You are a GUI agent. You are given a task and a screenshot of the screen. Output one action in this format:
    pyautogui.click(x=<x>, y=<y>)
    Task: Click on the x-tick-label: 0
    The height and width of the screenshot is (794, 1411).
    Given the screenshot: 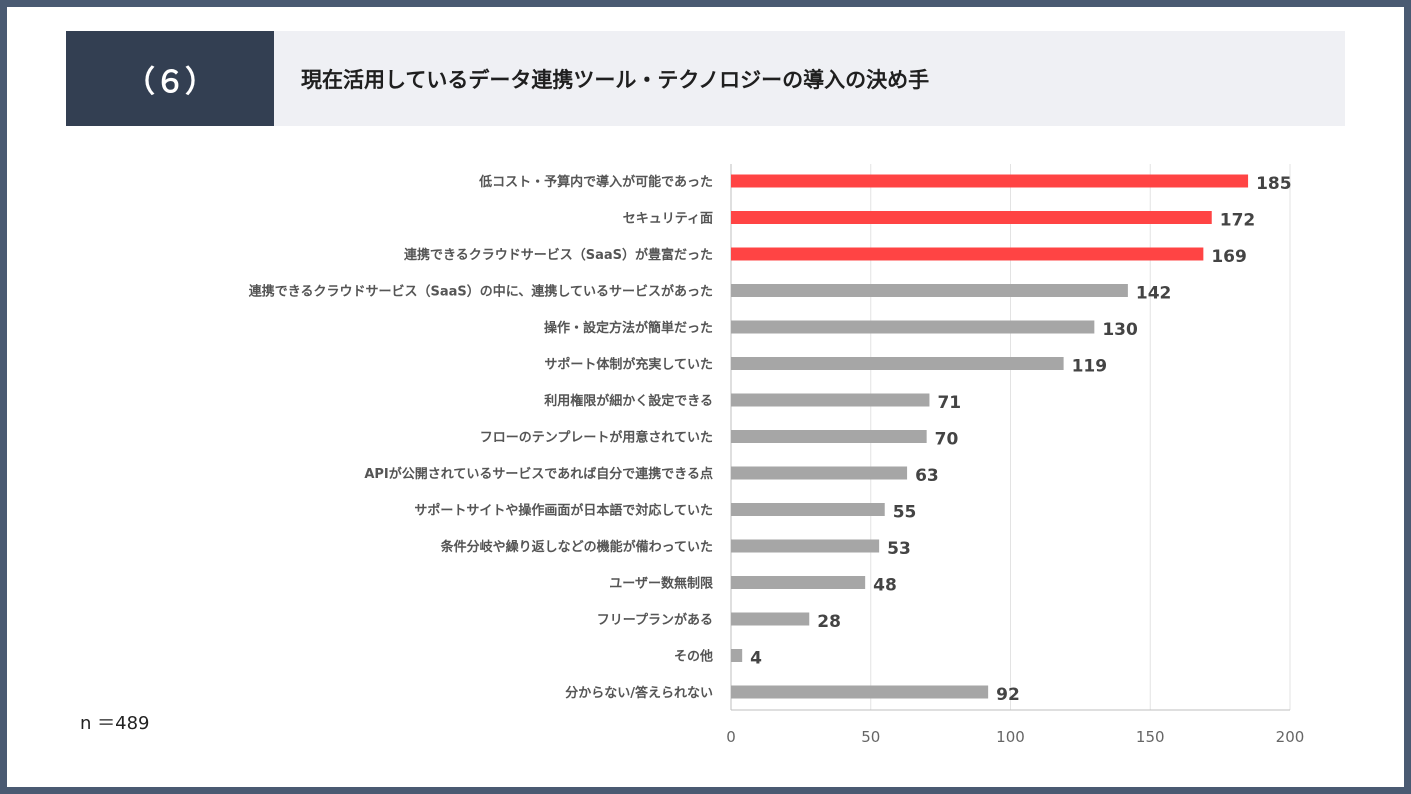 What is the action you would take?
    pyautogui.click(x=731, y=737)
    